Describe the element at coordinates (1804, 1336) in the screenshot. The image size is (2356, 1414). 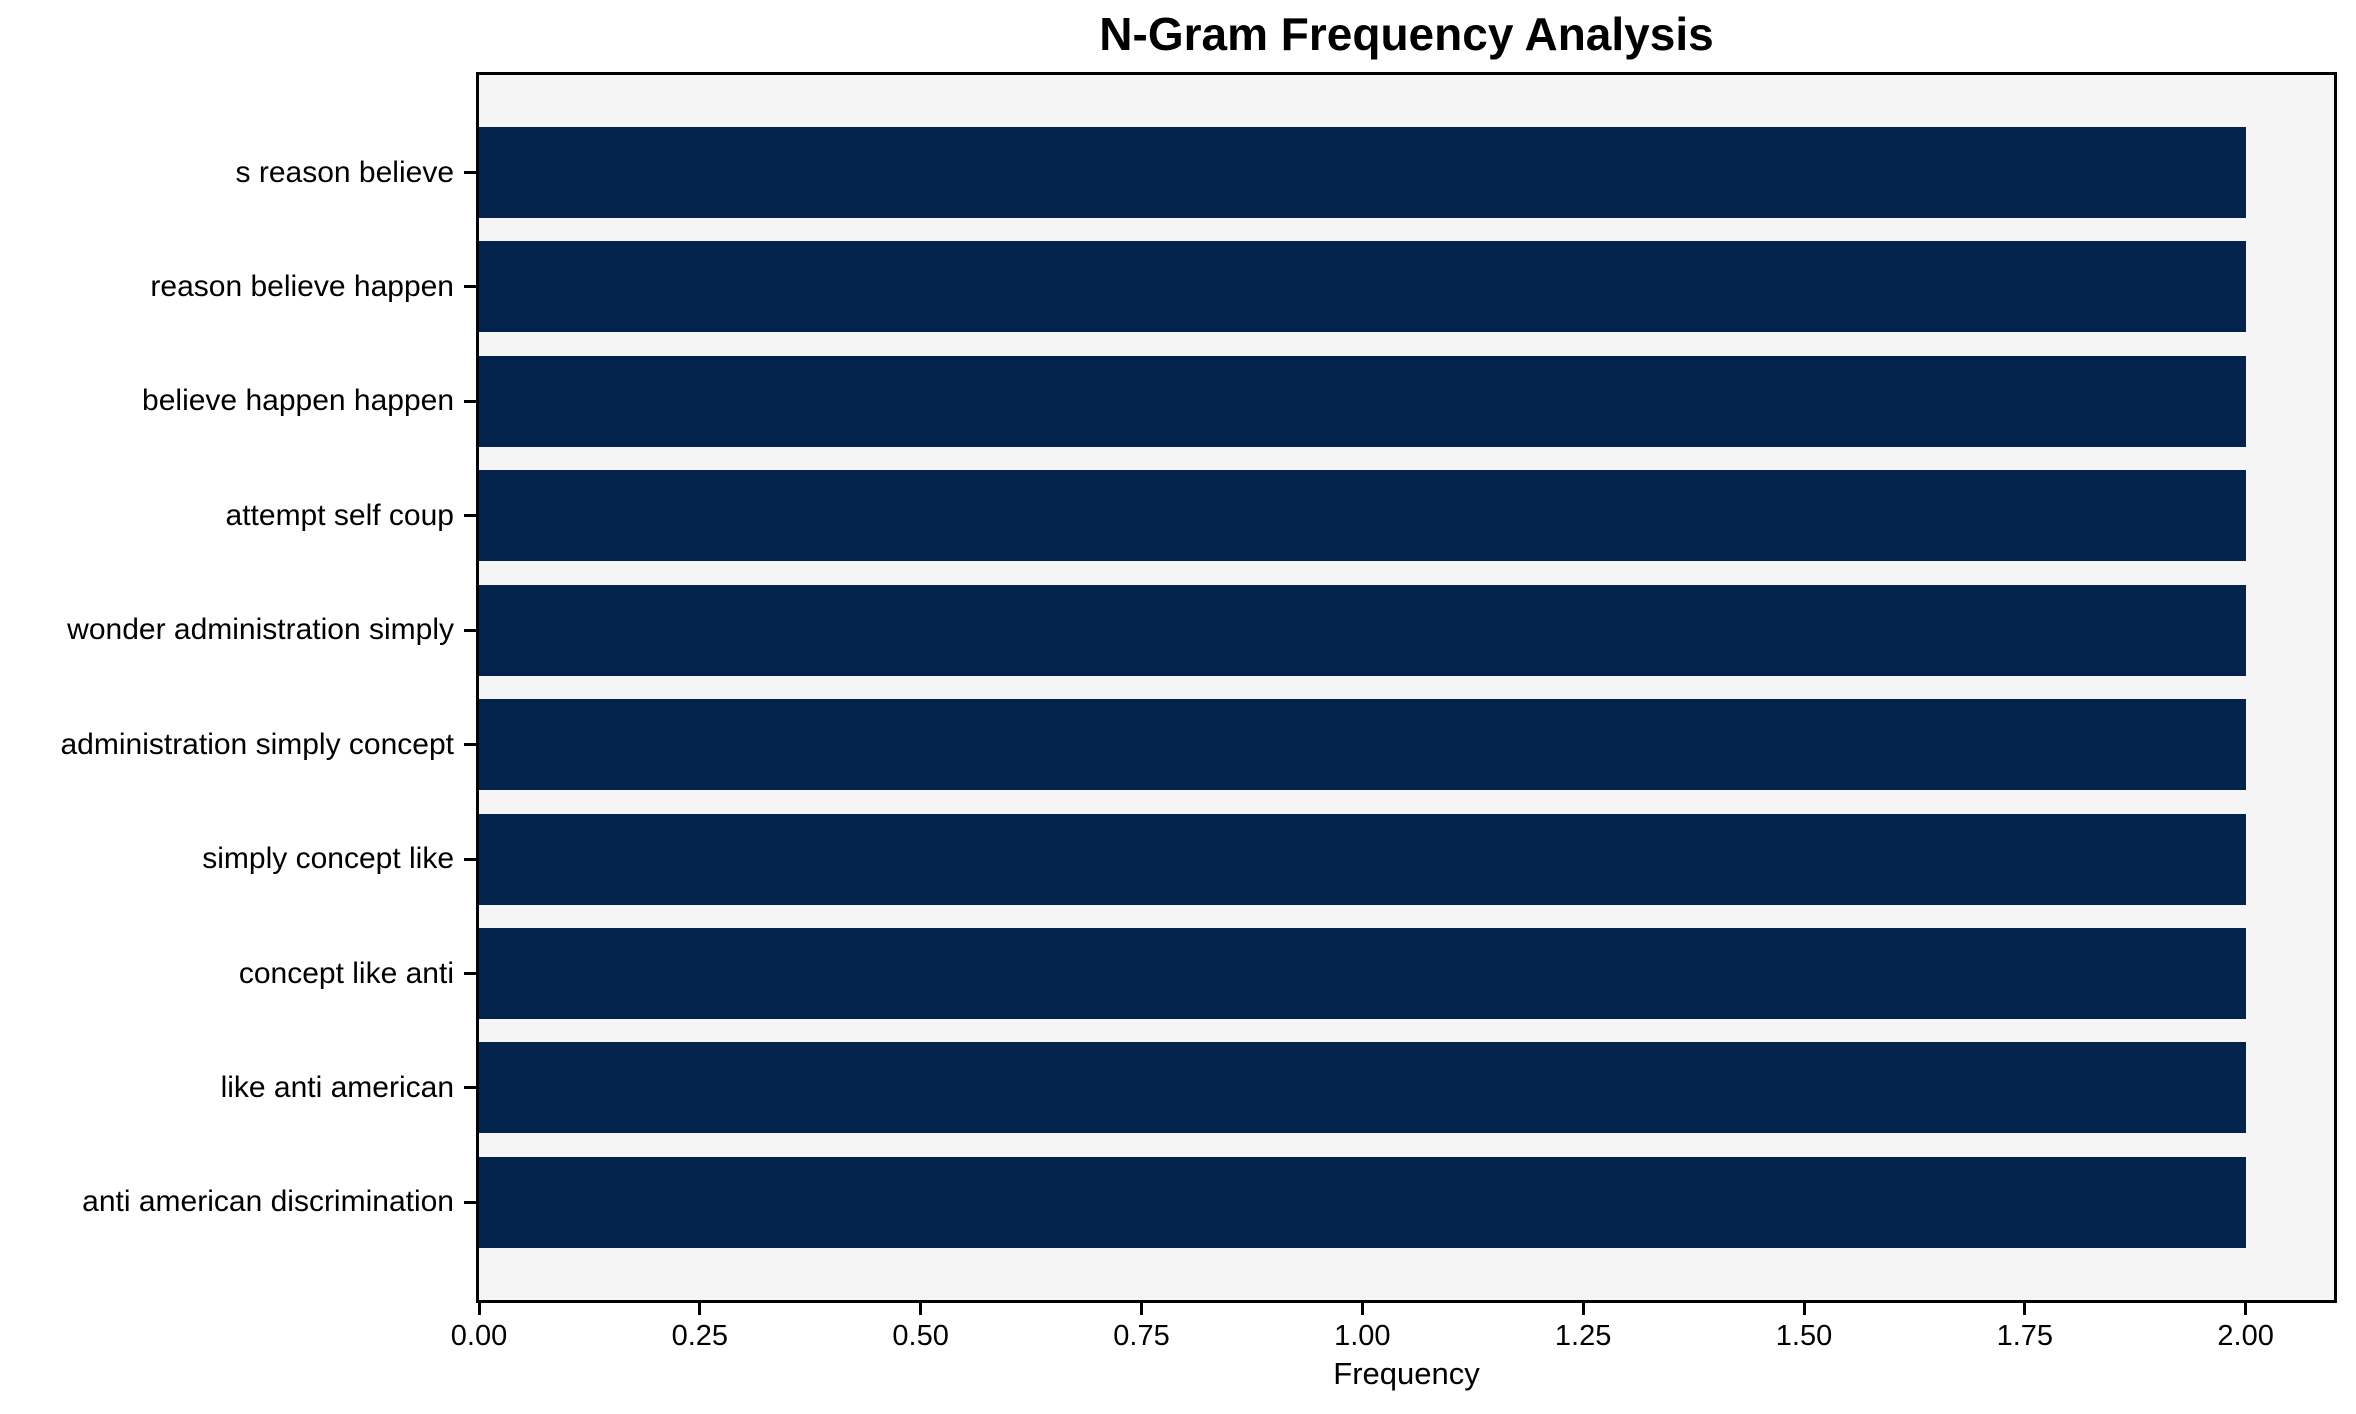
I see `x-tick-label: 1.50` at that location.